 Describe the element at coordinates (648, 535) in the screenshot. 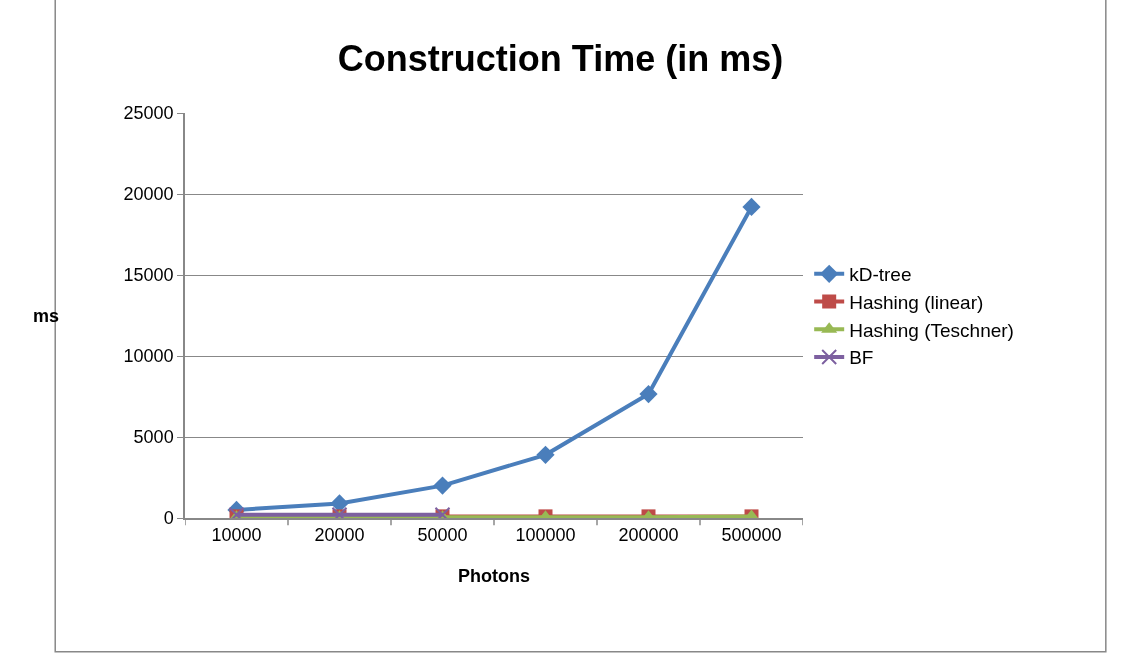

I see `x-tick-label: 200000` at that location.